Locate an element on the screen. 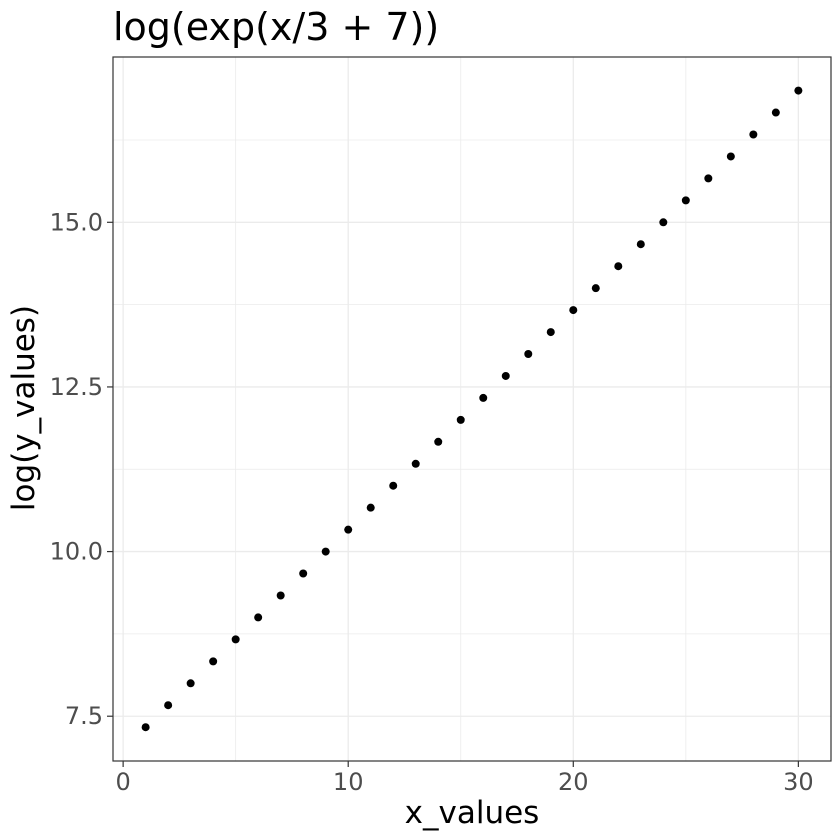  x-tick-label: 20 is located at coordinates (573, 782).